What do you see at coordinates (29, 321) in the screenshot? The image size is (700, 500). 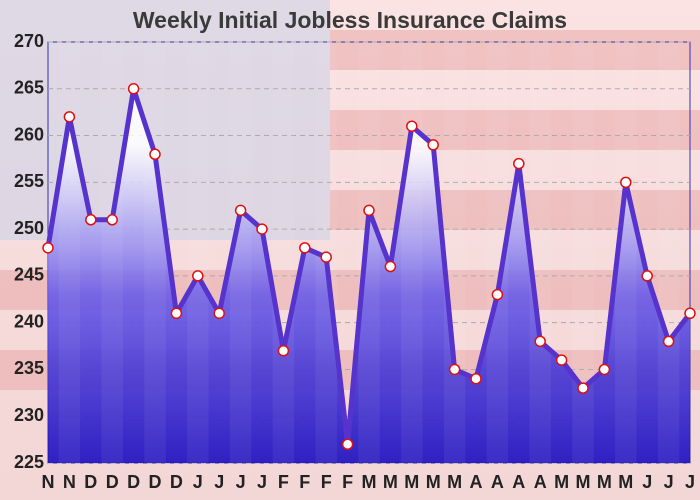 I see `y-tick-label: 240` at bounding box center [29, 321].